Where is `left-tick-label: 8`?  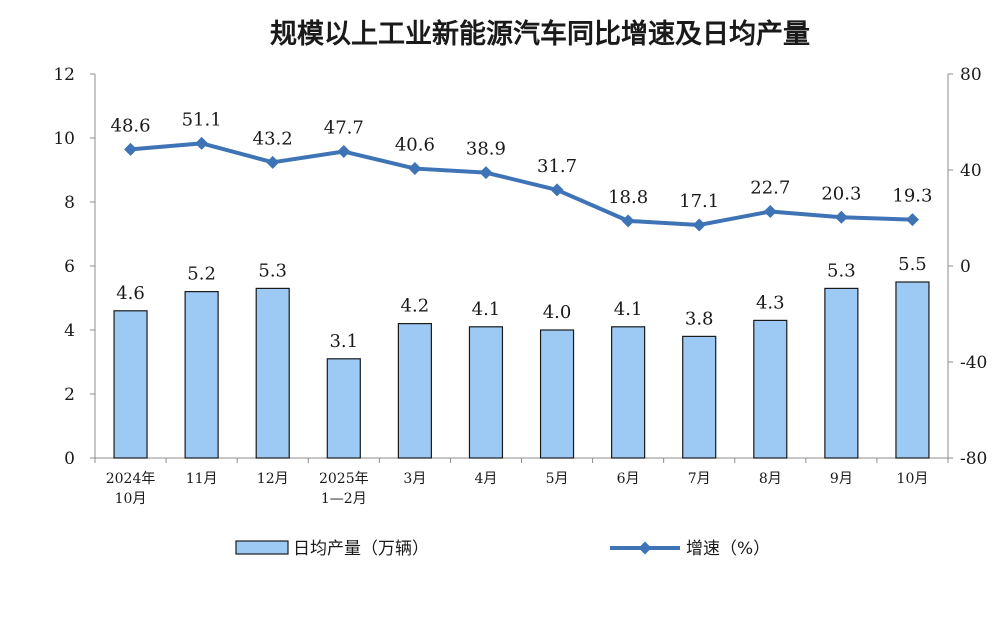
left-tick-label: 8 is located at coordinates (69, 203).